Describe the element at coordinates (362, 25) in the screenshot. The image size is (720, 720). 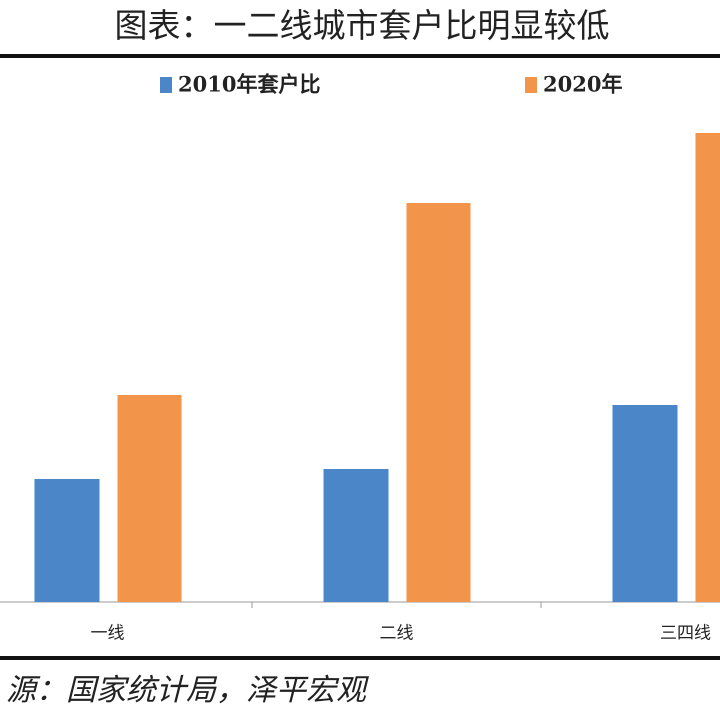
I see `chart-title: 图表：一二线城市套户比明显较低` at that location.